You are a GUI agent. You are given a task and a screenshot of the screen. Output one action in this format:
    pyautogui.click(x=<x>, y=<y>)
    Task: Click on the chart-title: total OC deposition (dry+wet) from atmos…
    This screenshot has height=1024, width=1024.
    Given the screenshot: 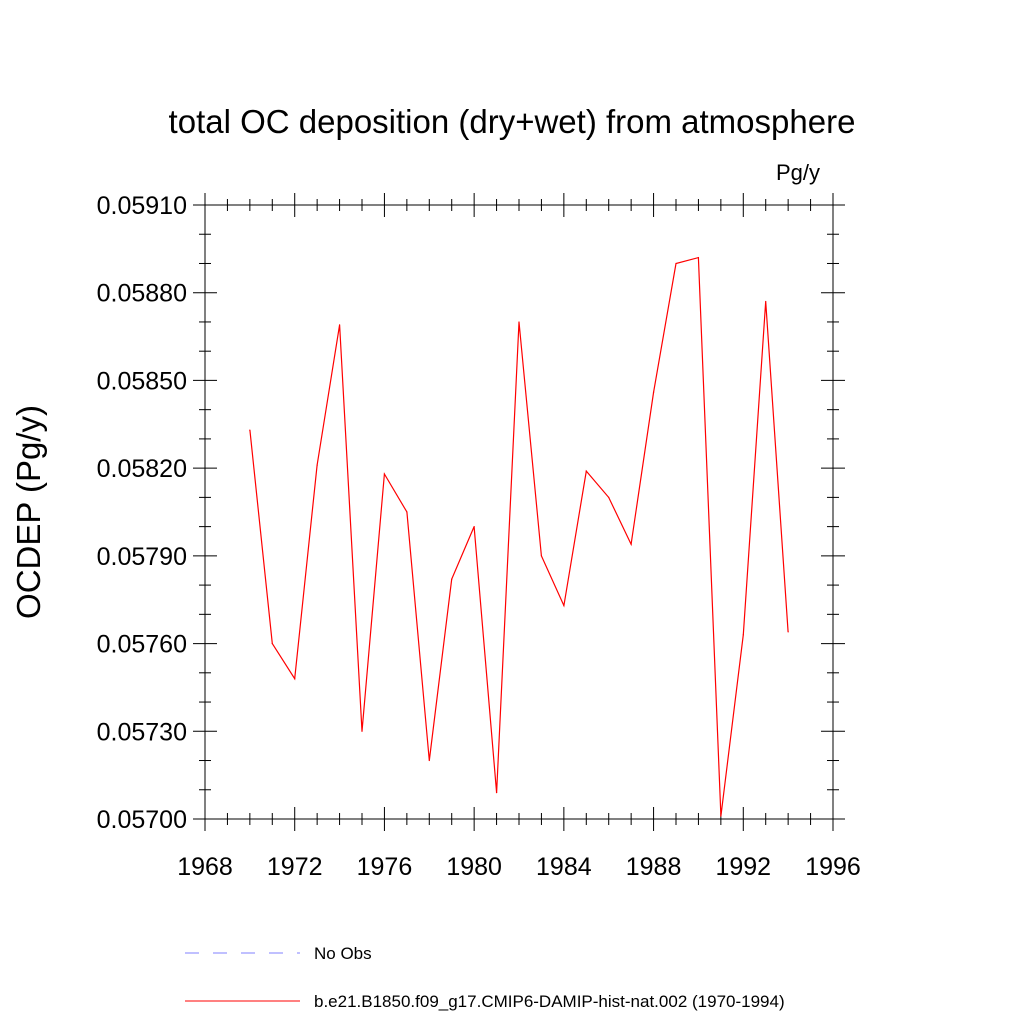 What is the action you would take?
    pyautogui.click(x=512, y=121)
    